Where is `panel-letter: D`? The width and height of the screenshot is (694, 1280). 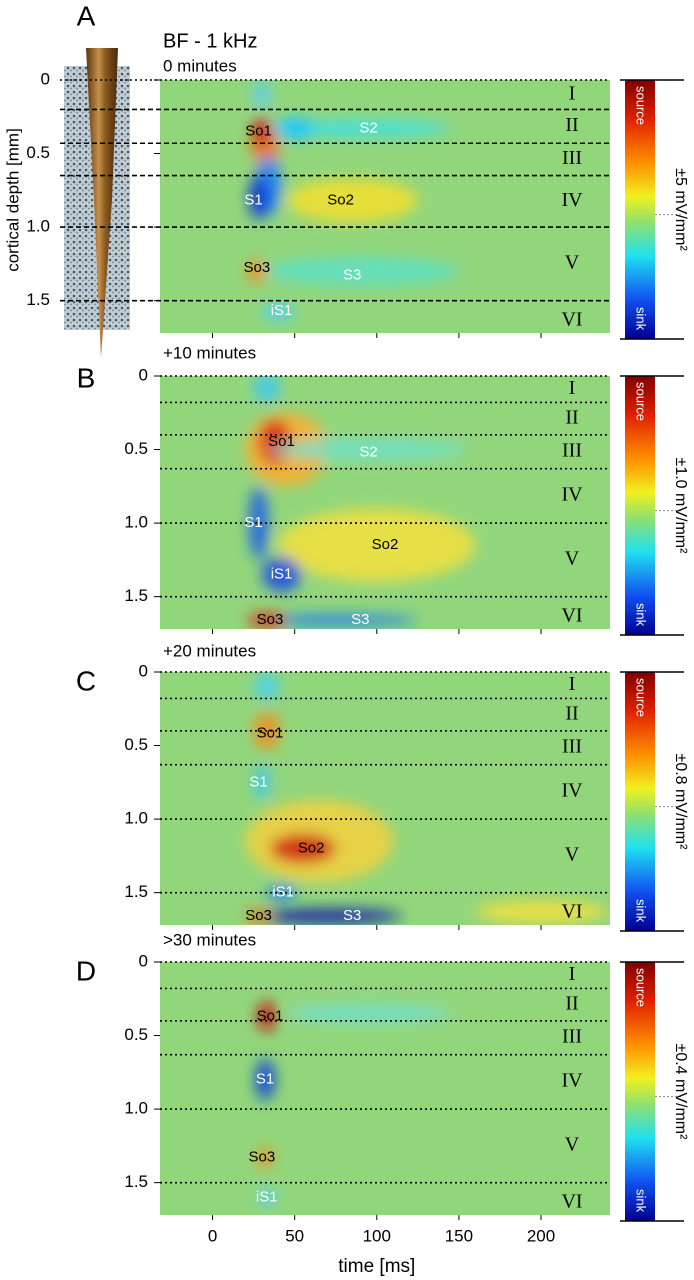 panel-letter: D is located at coordinates (86, 970).